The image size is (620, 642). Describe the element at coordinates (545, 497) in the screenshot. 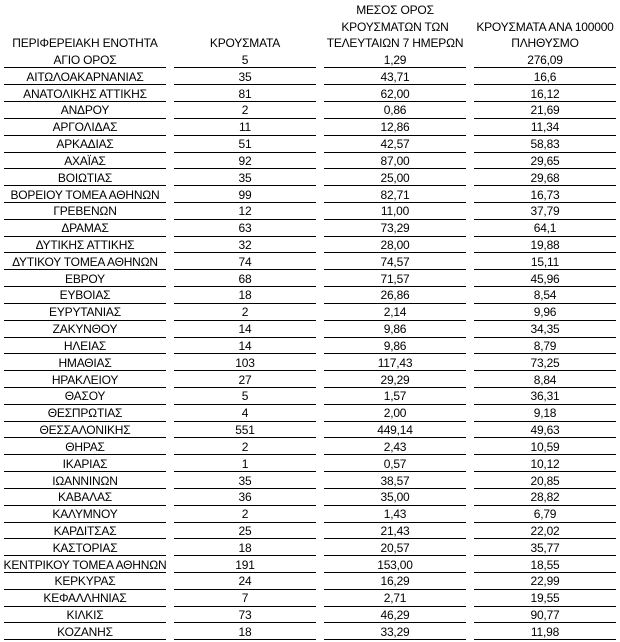

I see `data-cell: 28,82` at that location.